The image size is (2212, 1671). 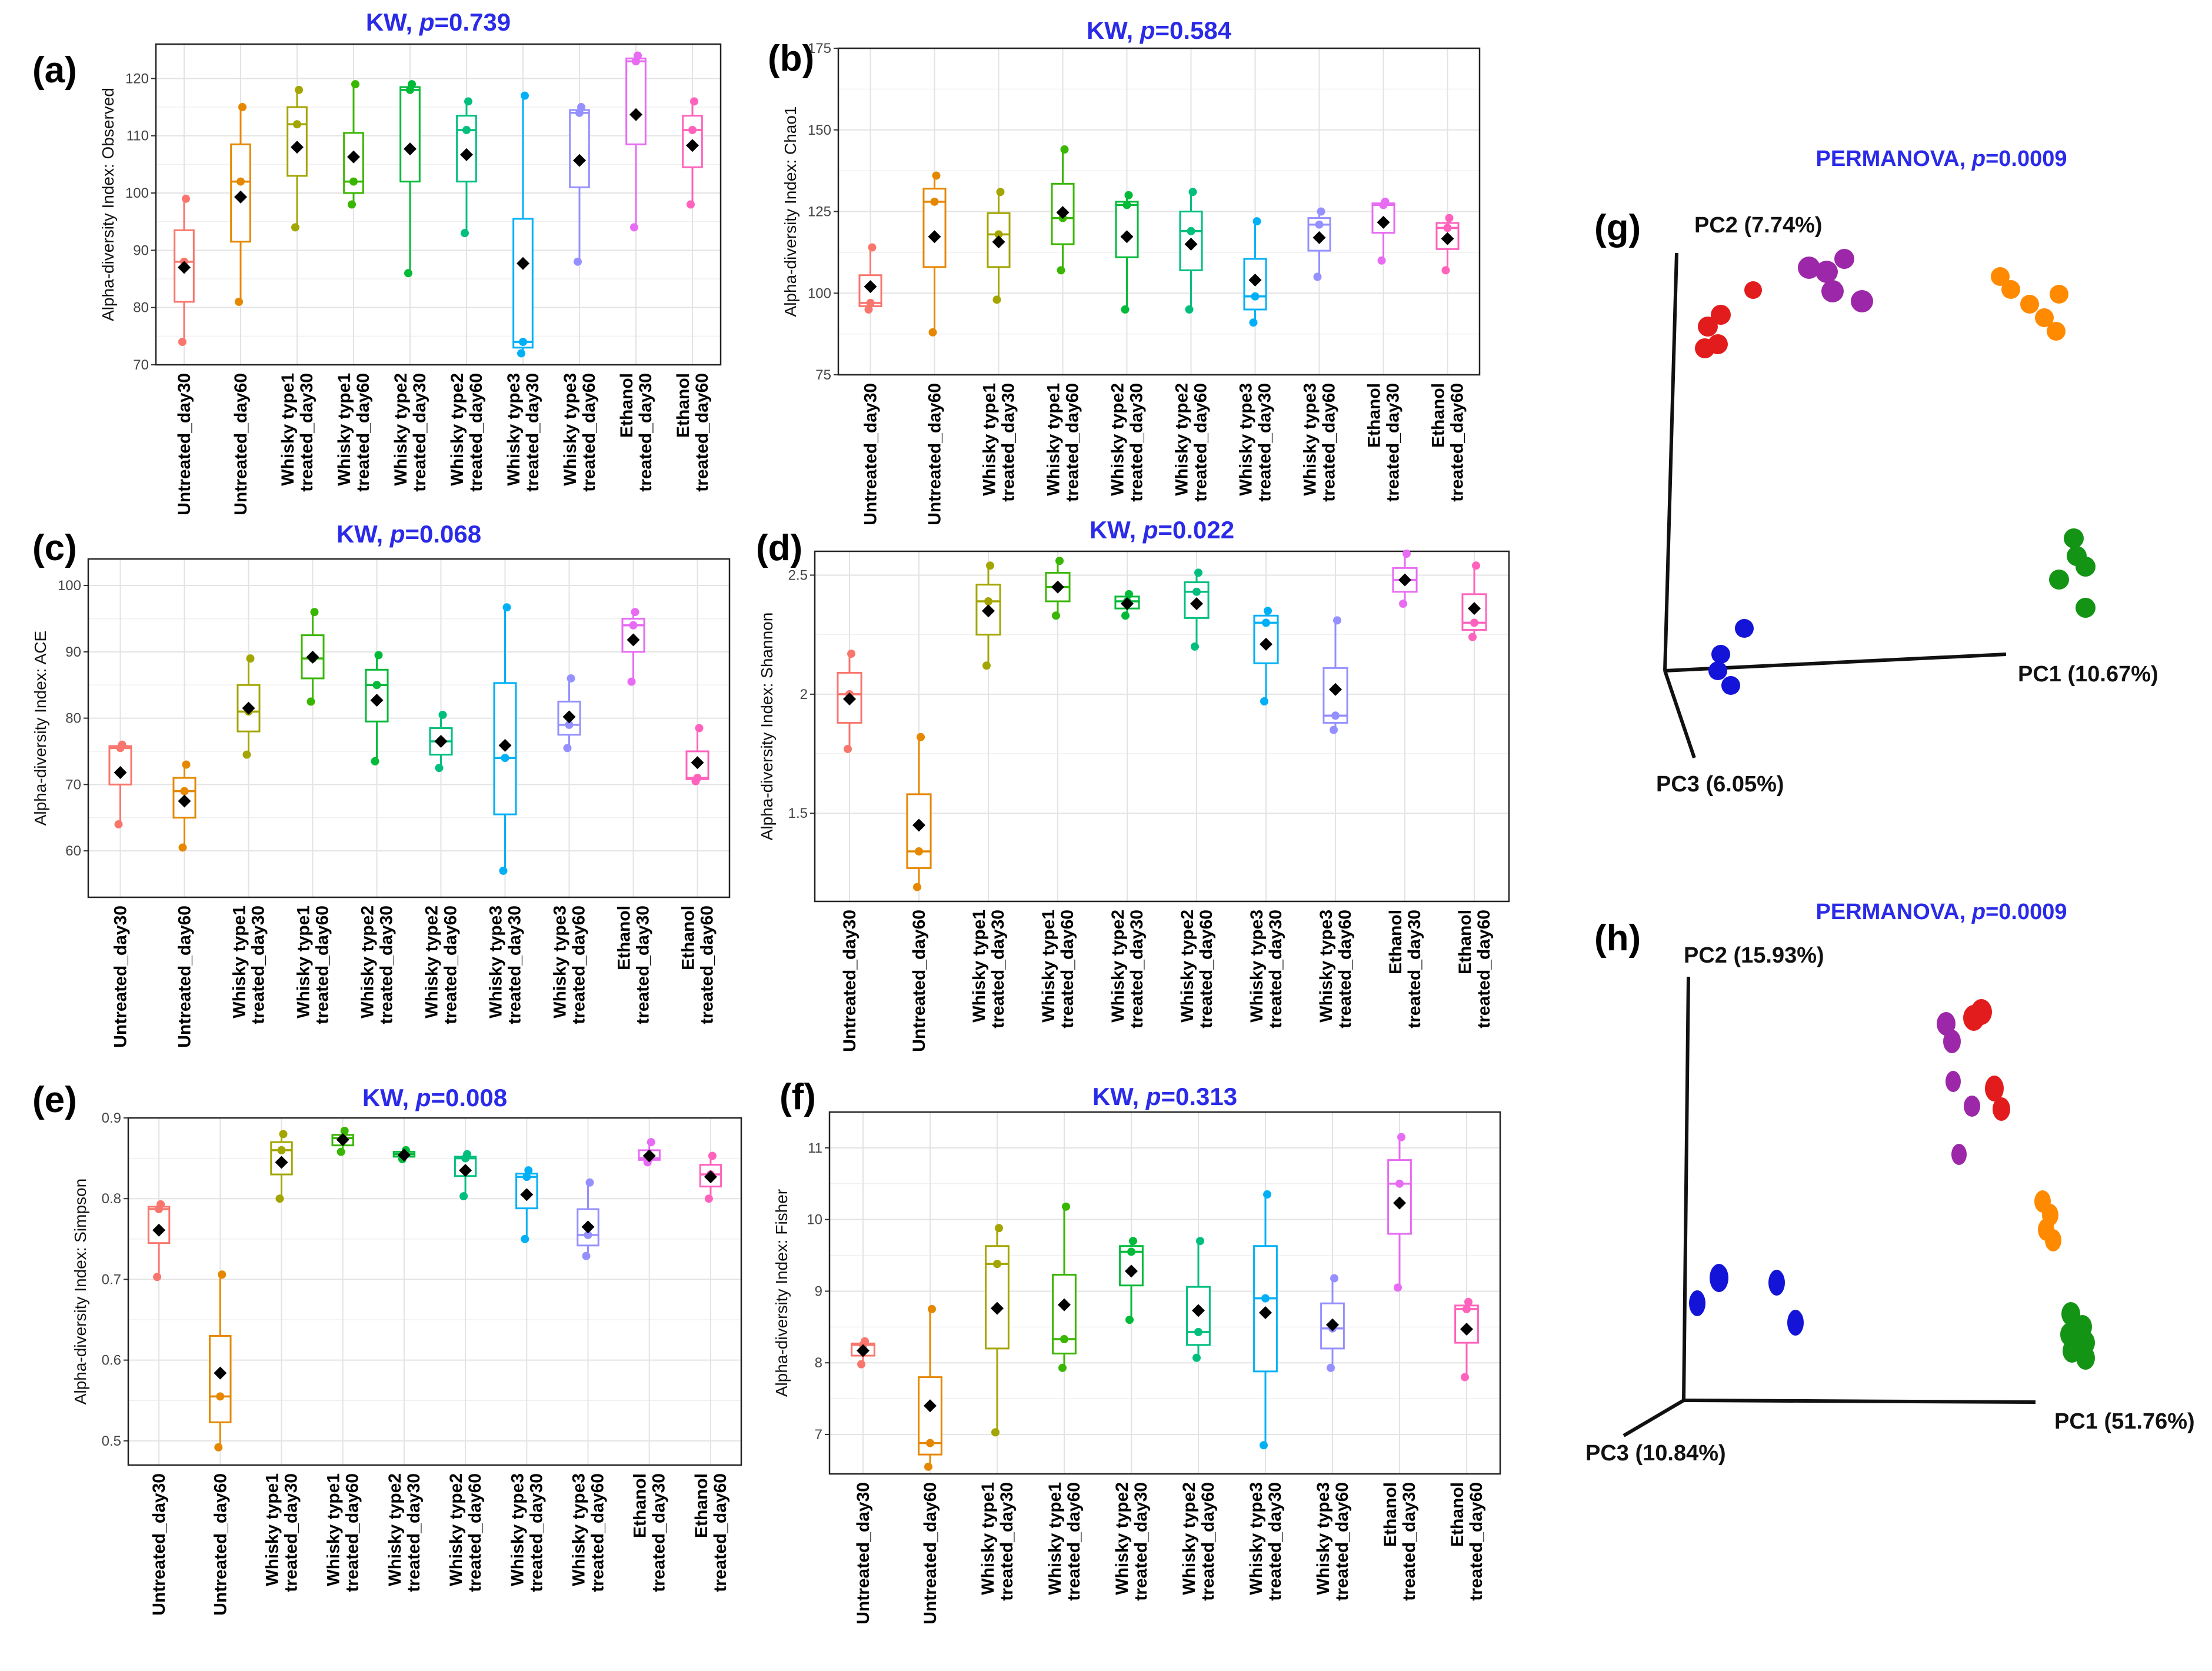 What do you see at coordinates (527, 1533) in the screenshot?
I see `x-category-label: Whisky type3treated_day30` at bounding box center [527, 1533].